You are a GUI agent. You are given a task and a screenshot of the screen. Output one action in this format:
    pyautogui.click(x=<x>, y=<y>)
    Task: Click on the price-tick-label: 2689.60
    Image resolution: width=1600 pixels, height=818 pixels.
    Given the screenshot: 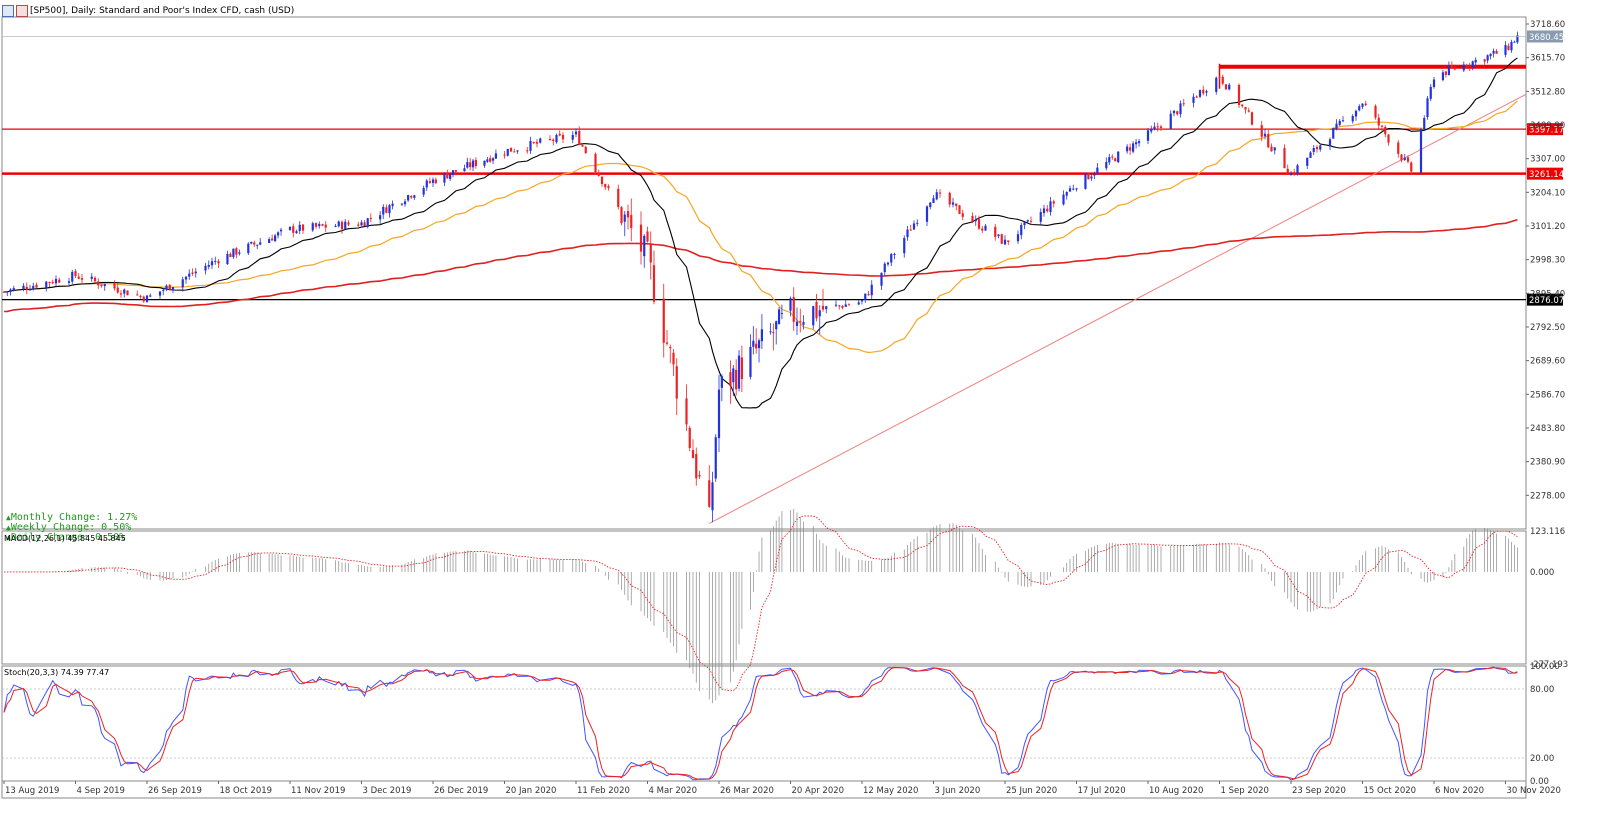 What is the action you would take?
    pyautogui.click(x=1547, y=362)
    